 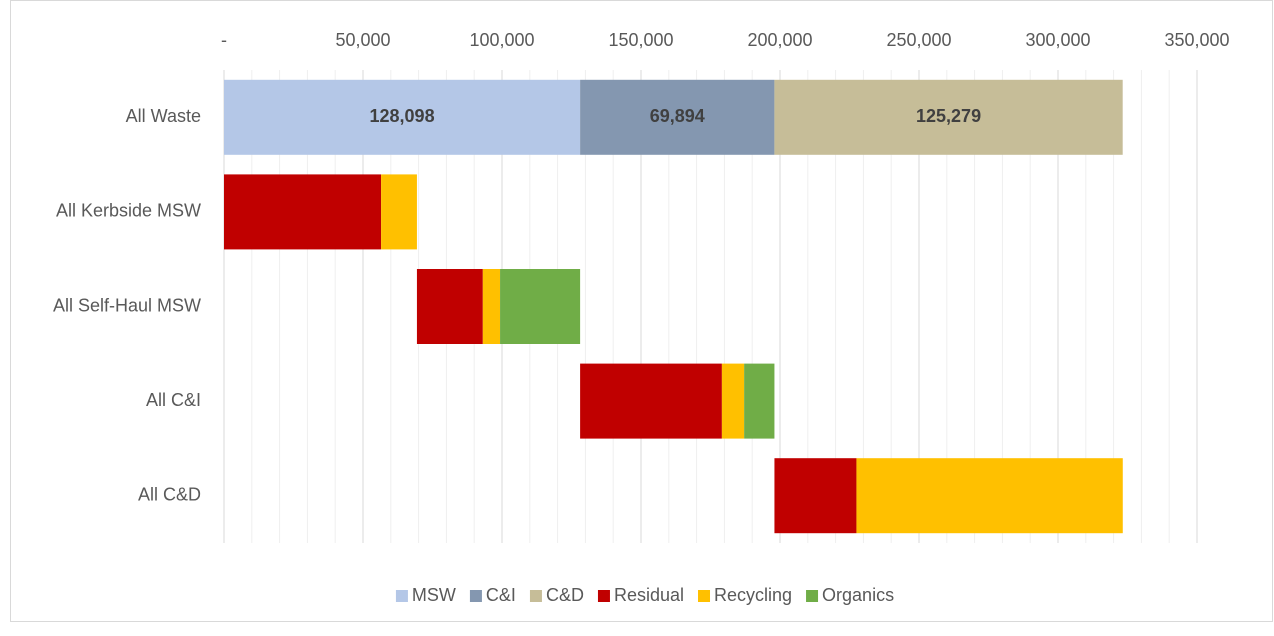 I want to click on x-tick-label: 50,000, so click(x=362, y=40).